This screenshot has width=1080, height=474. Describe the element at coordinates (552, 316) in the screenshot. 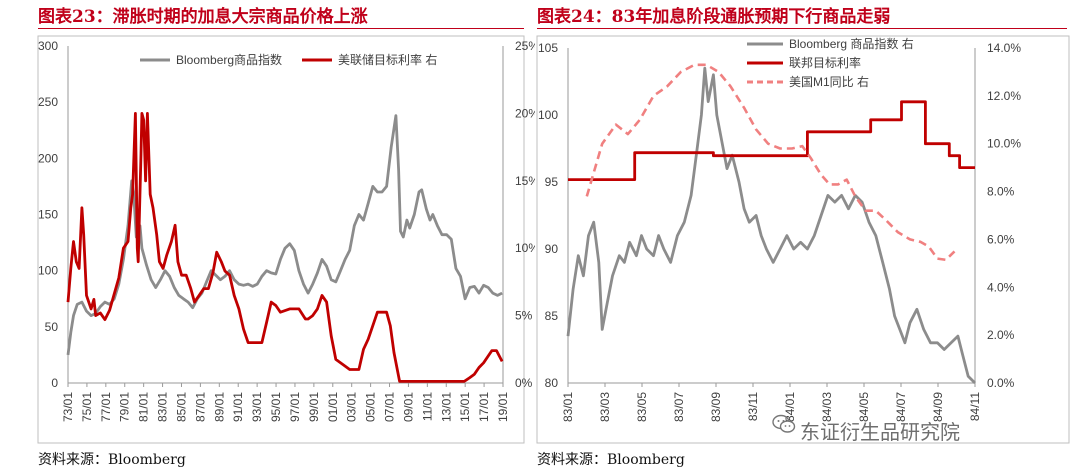

I see `y-left-tick-label: 85` at that location.